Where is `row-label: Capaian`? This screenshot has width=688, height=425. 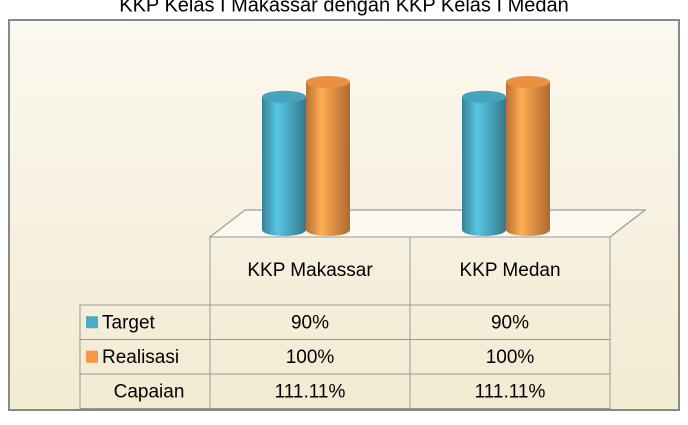 row-label: Capaian is located at coordinates (149, 391).